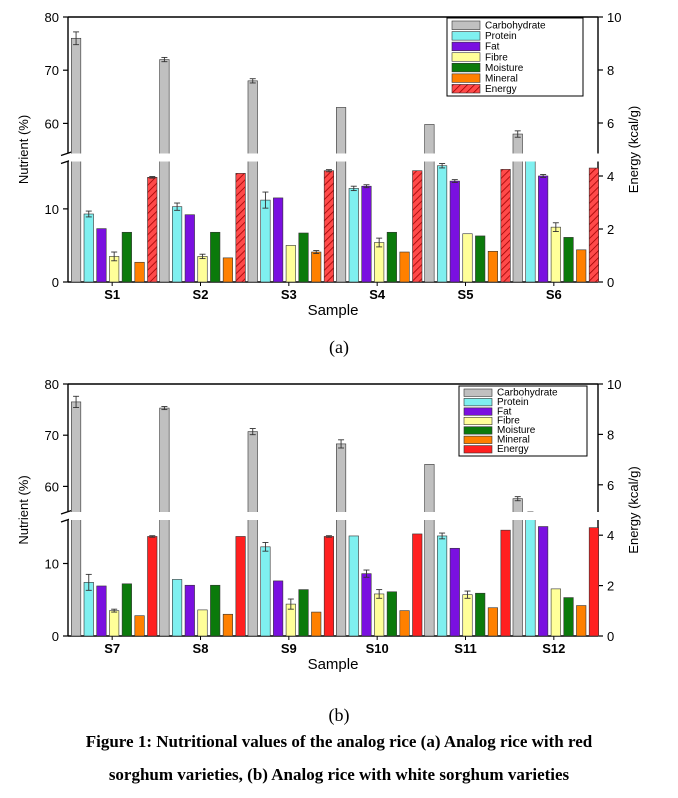  Describe the element at coordinates (516, 430) in the screenshot. I see `legend-label-moisture: Moisture` at that location.